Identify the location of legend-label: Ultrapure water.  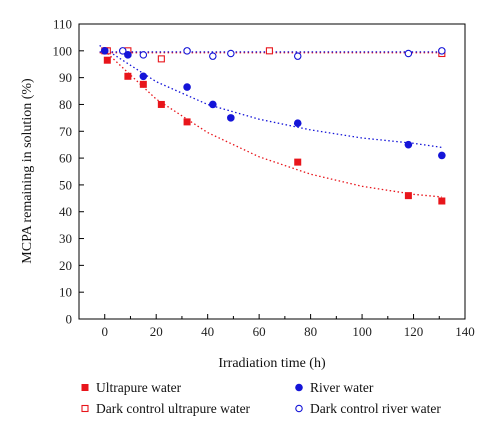
(139, 387).